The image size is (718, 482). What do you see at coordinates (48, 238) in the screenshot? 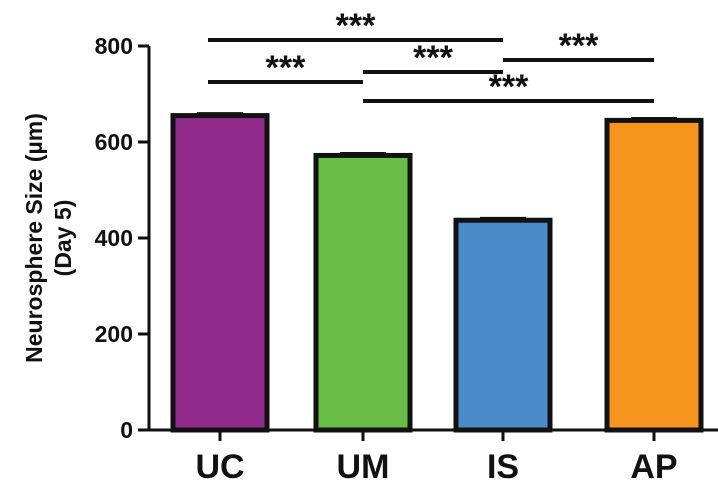
I see `y-axis-title: Neurosphere Size (µm) (Day 5)` at bounding box center [48, 238].